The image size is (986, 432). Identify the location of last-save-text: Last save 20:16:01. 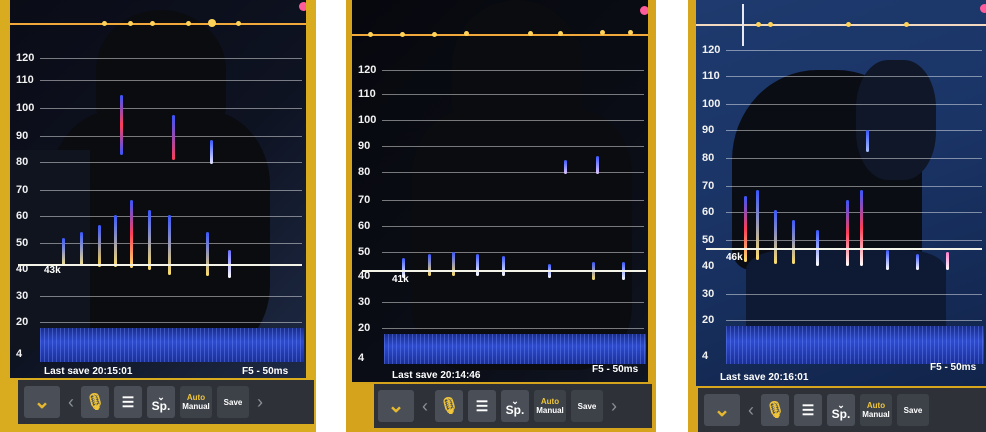
(764, 377).